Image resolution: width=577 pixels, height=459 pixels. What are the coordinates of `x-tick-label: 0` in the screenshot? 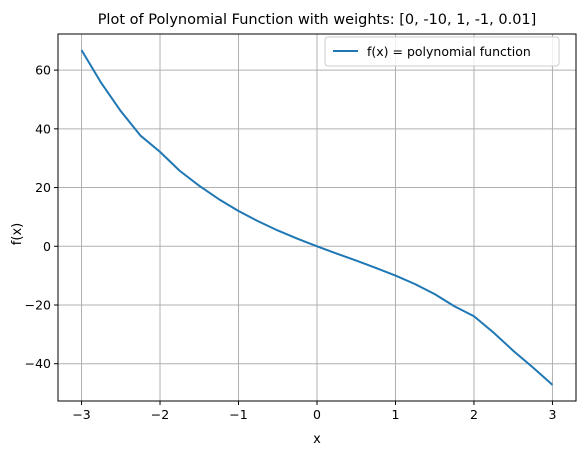 It's located at (317, 414).